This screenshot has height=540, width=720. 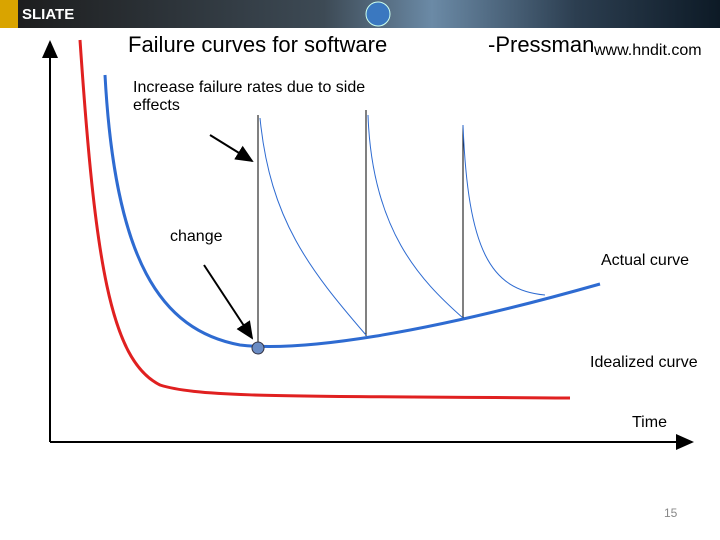 I want to click on change-point, so click(x=258, y=348).